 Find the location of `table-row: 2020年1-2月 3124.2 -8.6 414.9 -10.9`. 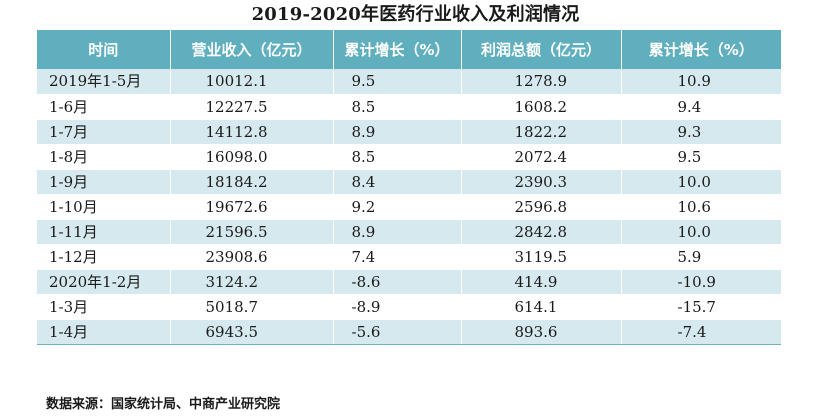

table-row: 2020年1-2月 3124.2 -8.6 414.9 -10.9 is located at coordinates (409, 282).